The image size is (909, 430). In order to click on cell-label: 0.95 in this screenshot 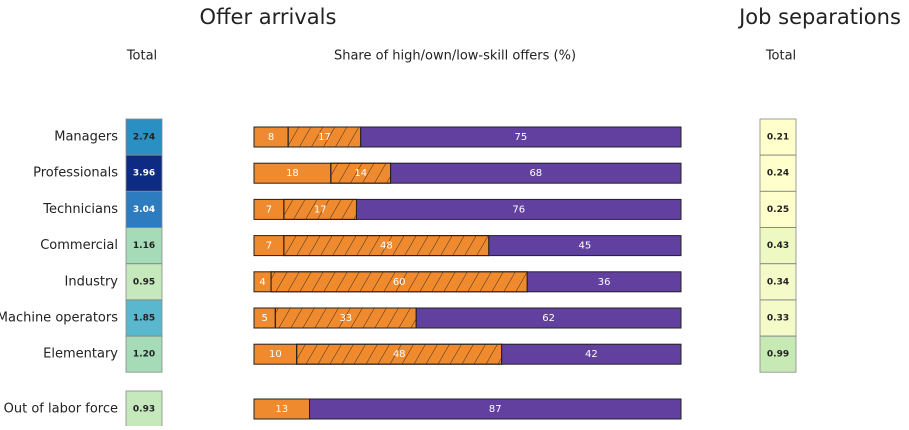, I will do `click(144, 282)`.